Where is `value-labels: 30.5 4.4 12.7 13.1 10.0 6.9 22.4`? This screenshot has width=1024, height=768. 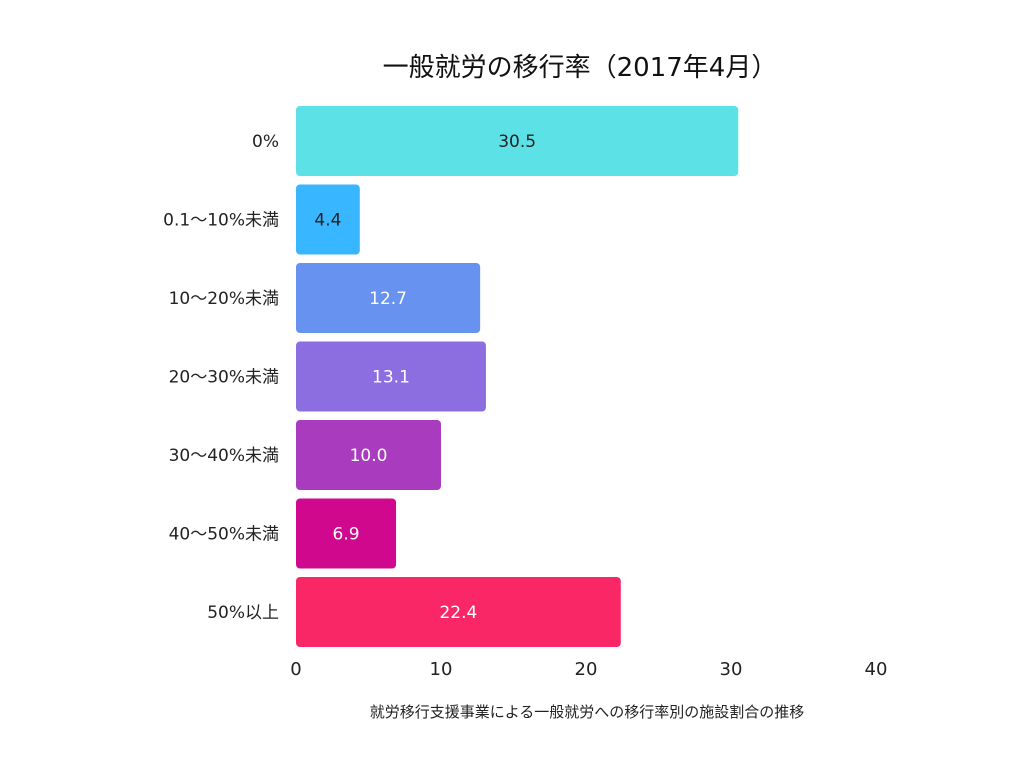
value-labels: 30.5 4.4 12.7 13.1 10.0 6.9 22.4 is located at coordinates (425, 377).